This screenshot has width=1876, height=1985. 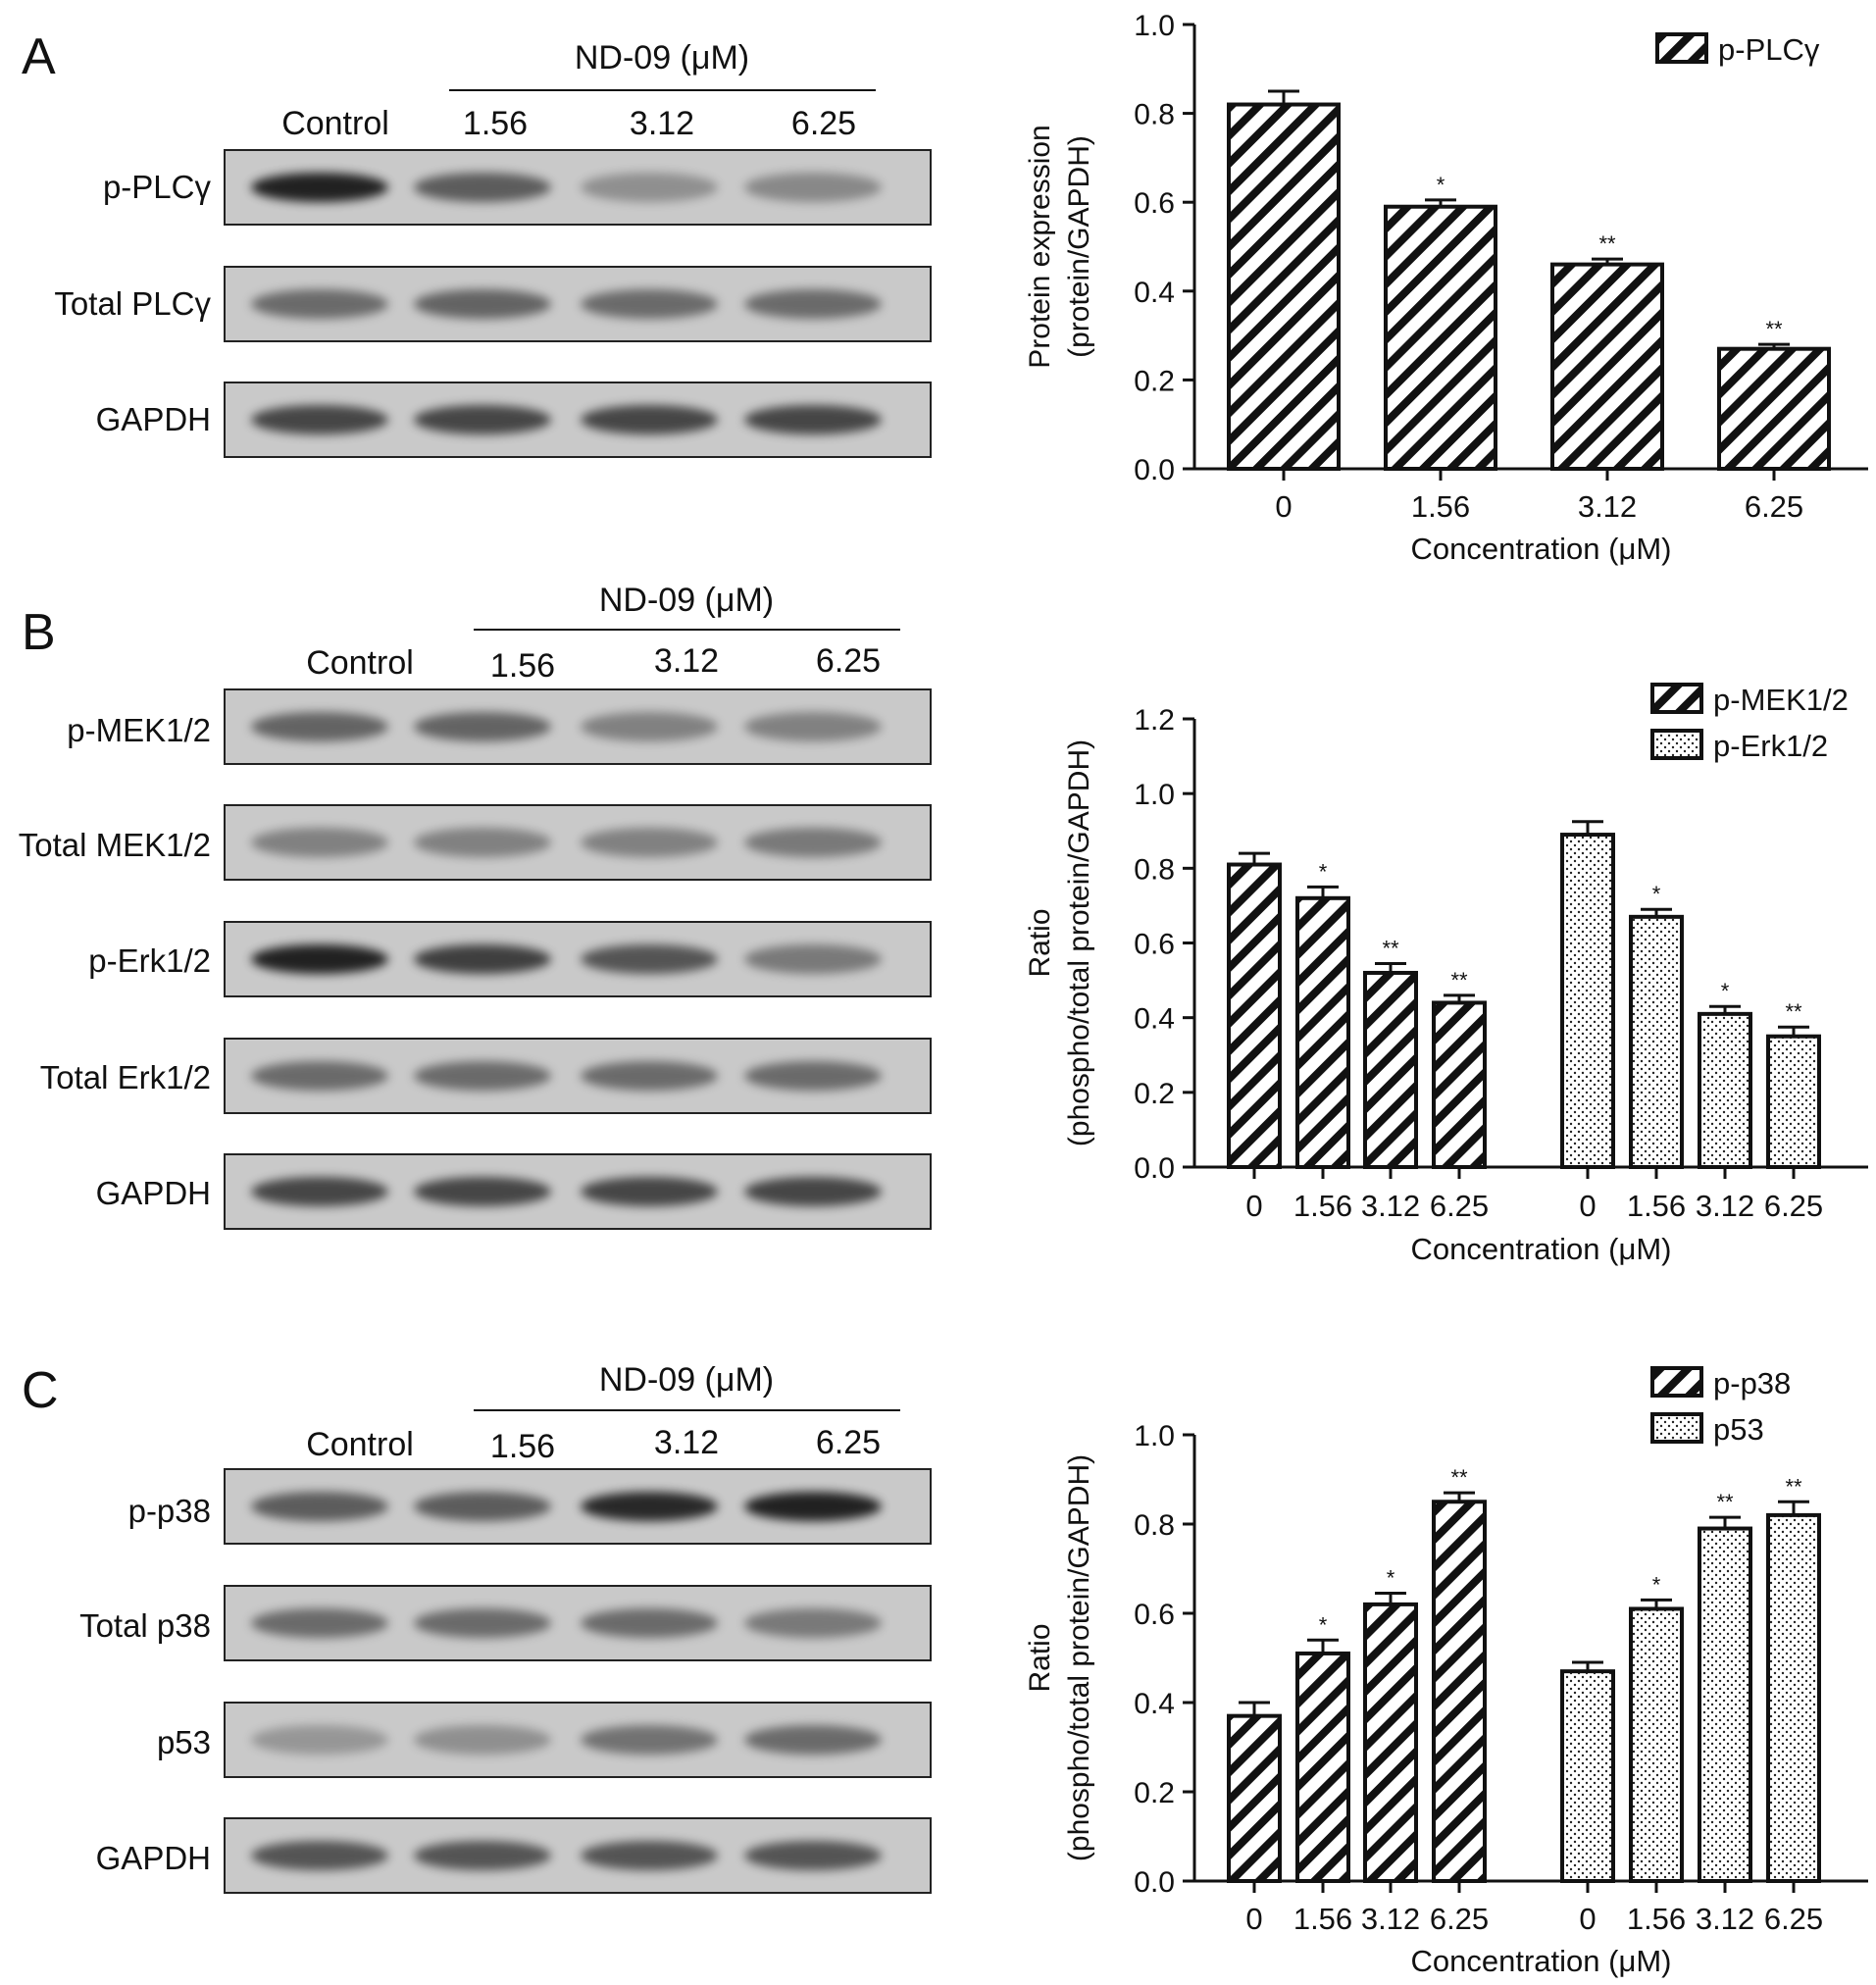 What do you see at coordinates (145, 1625) in the screenshot?
I see `blot-label: Total p38` at bounding box center [145, 1625].